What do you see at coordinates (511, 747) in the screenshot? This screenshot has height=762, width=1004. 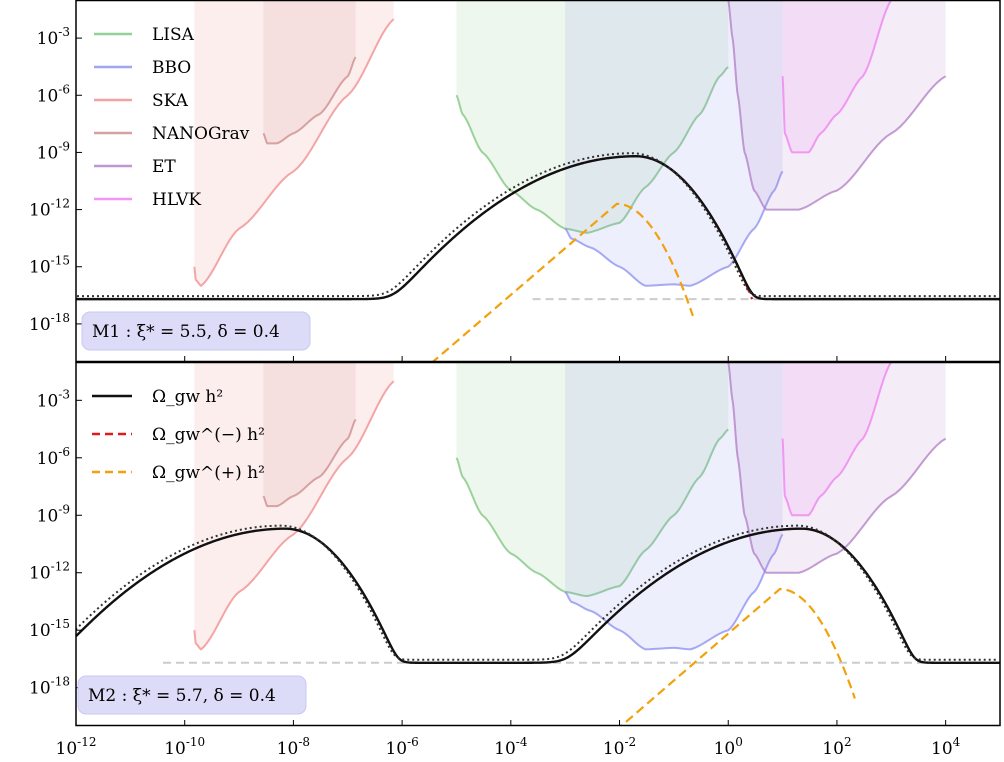 I see `x-tick-label: 10⁻⁴` at bounding box center [511, 747].